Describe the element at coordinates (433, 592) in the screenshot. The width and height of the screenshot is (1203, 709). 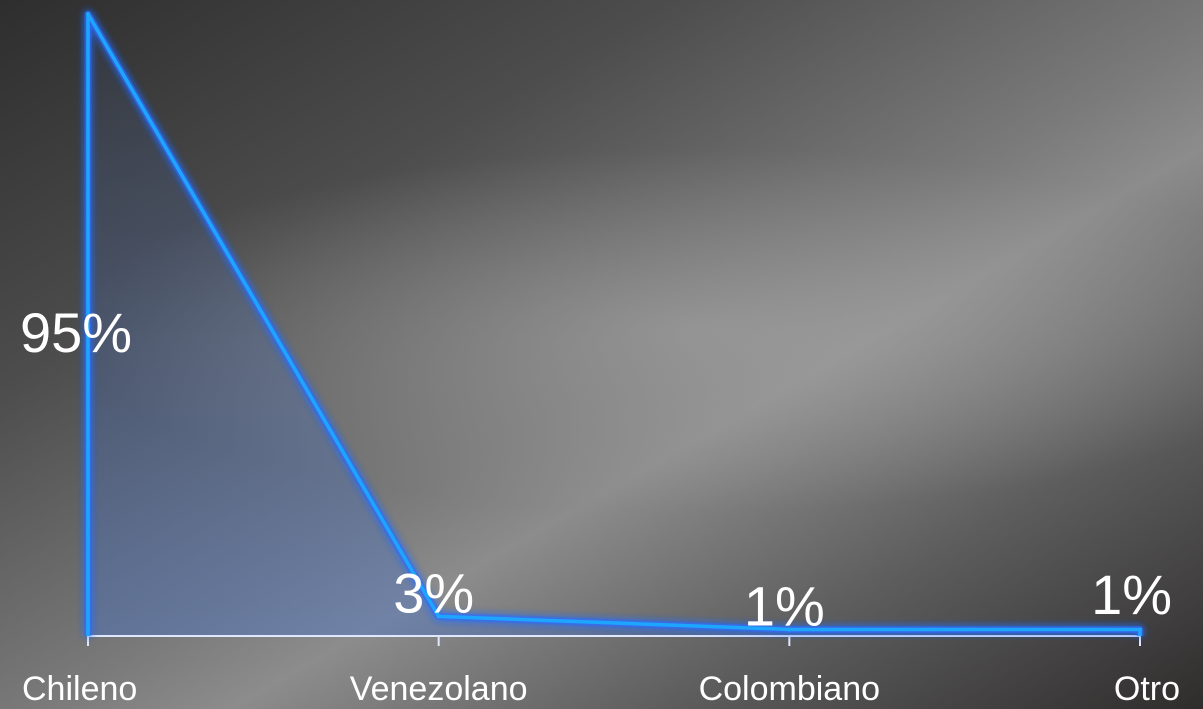
I see `data-label: 3%` at that location.